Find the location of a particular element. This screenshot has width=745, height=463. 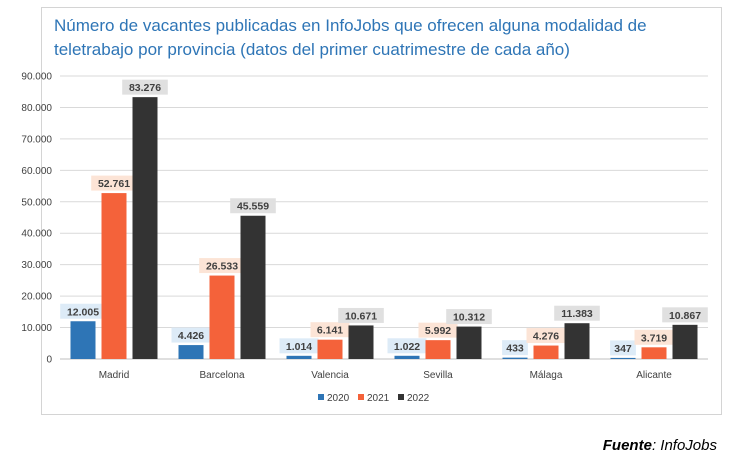

x-tick-label: Málaga is located at coordinates (546, 375).